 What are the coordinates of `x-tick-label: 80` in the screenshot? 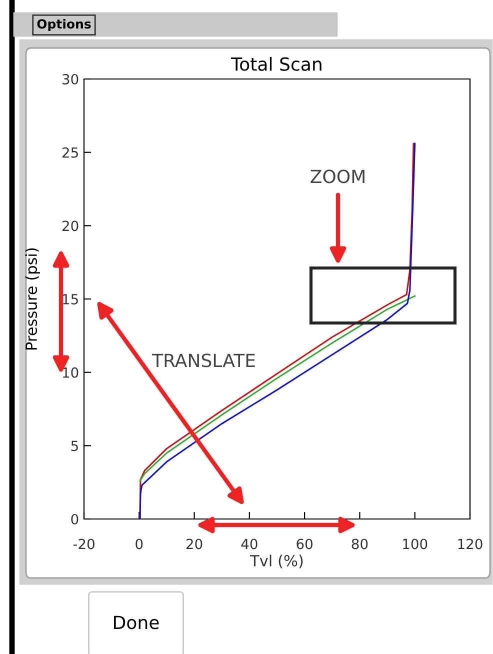 It's located at (360, 544).